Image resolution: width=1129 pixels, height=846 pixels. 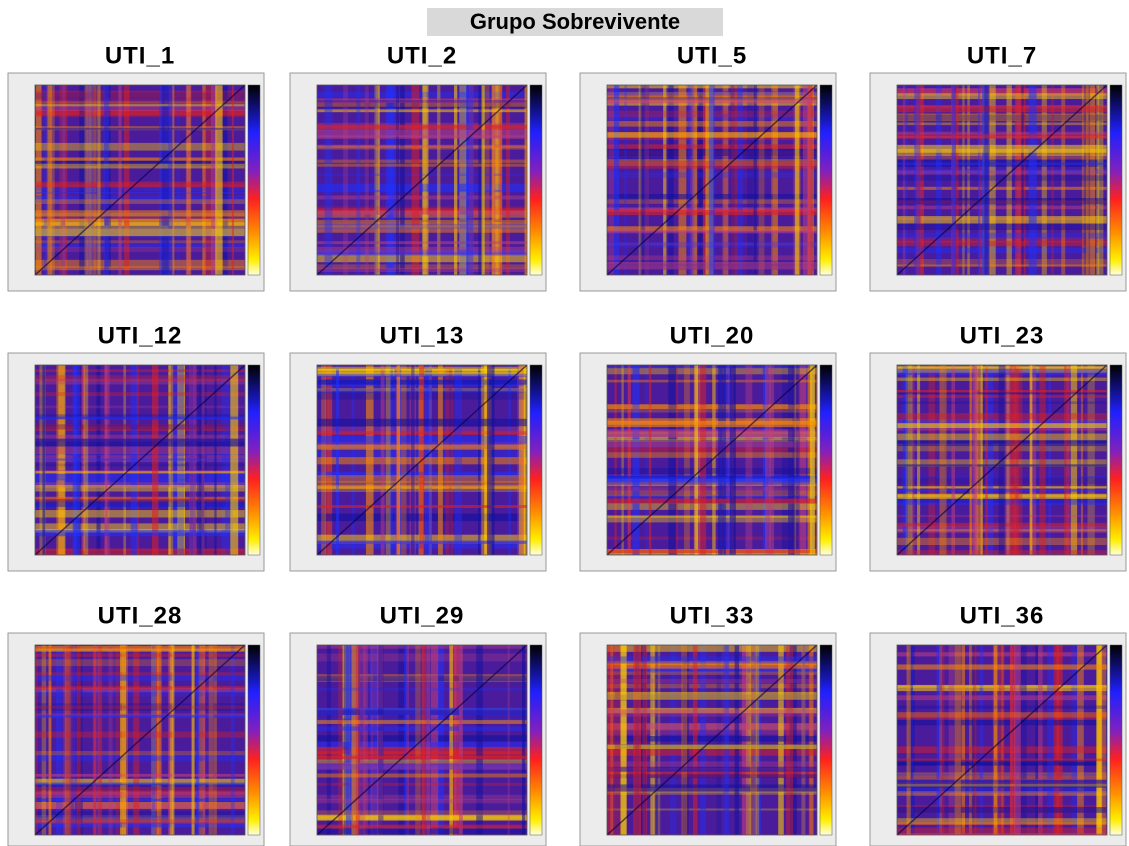 I want to click on panel-title: UTI_29, so click(x=422, y=615).